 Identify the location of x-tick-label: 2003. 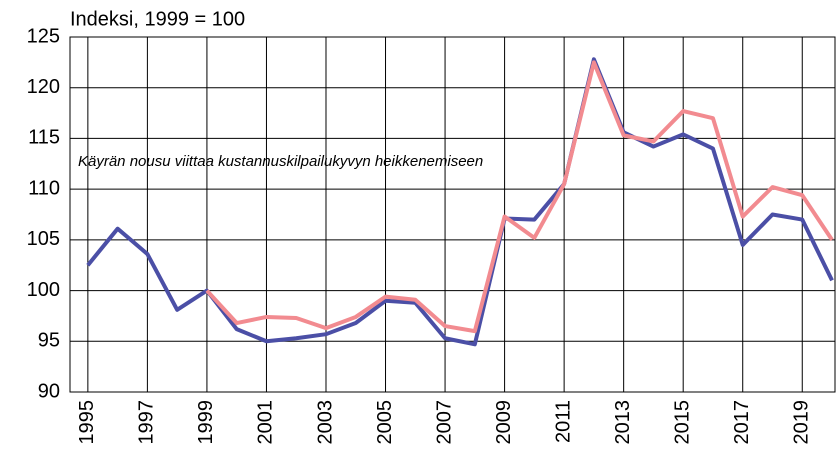
(325, 422).